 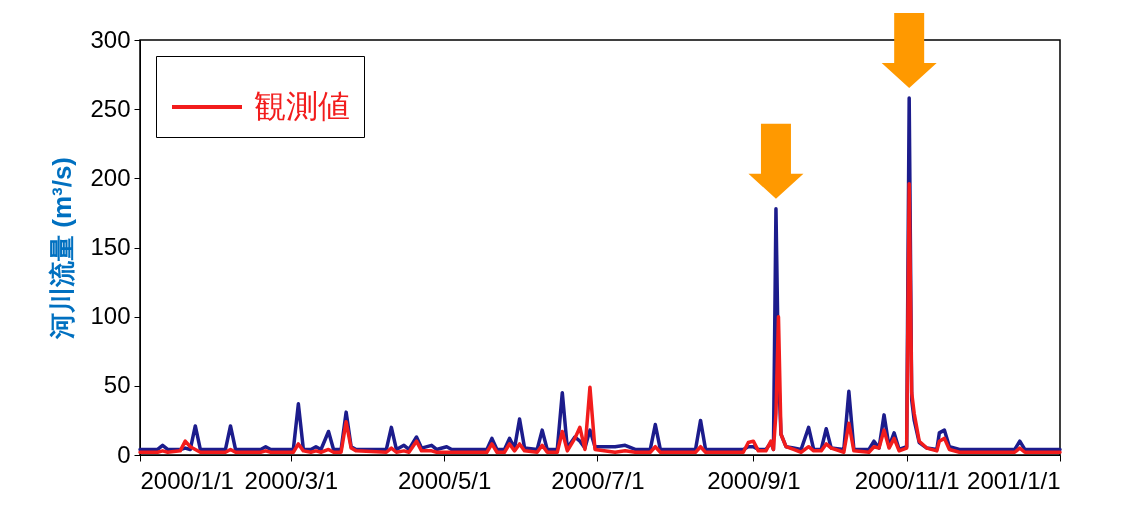 What do you see at coordinates (754, 480) in the screenshot?
I see `x-tick-label: 2000/9/1` at bounding box center [754, 480].